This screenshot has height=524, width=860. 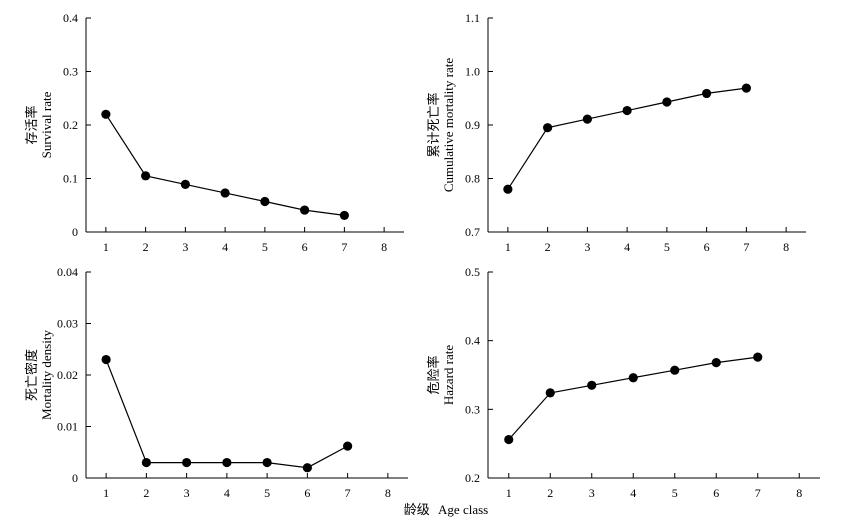 What do you see at coordinates (472, 179) in the screenshot?
I see `y-tick-label: 0.8` at bounding box center [472, 179].